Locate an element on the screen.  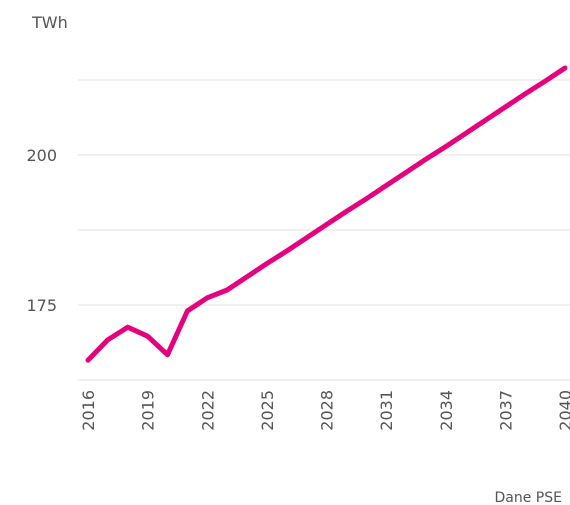
x-tick-label: 2040 is located at coordinates (563, 410).